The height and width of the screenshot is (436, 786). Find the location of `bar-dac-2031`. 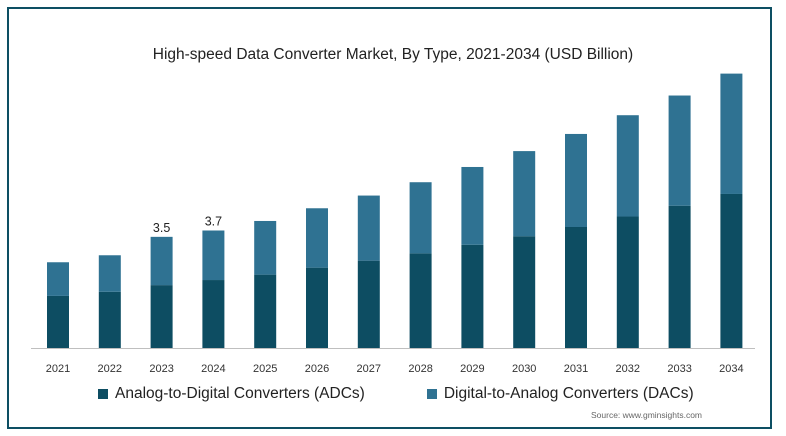

bar-dac-2031 is located at coordinates (576, 180).